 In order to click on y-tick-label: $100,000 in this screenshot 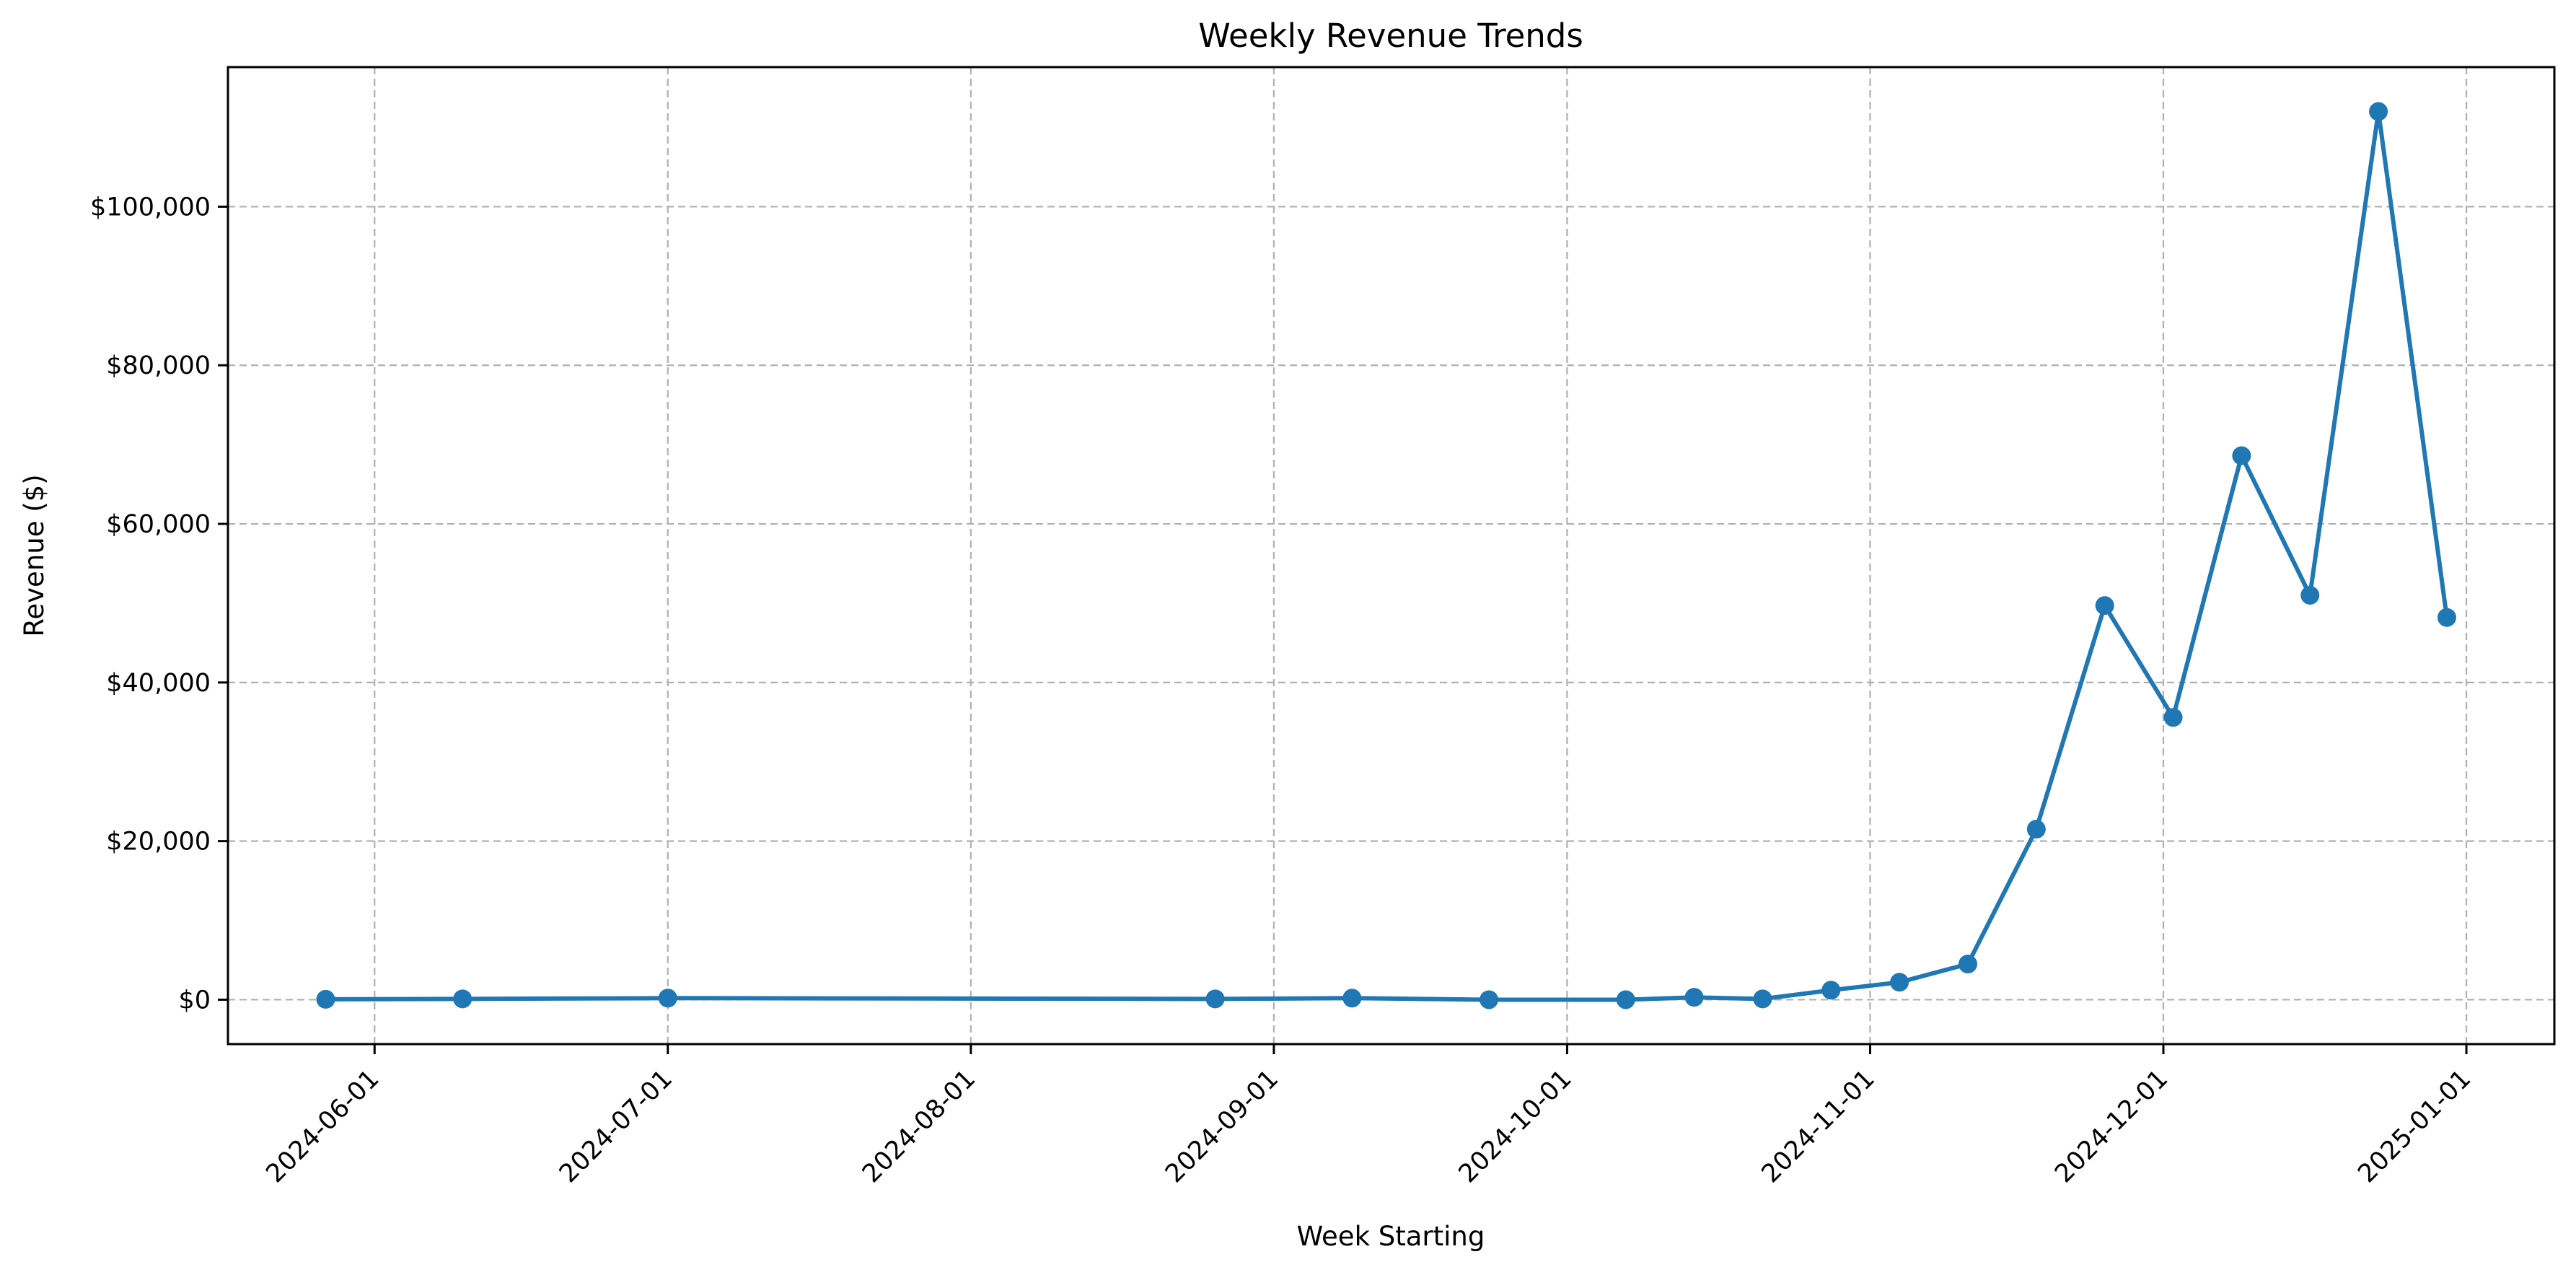, I will do `click(150, 207)`.